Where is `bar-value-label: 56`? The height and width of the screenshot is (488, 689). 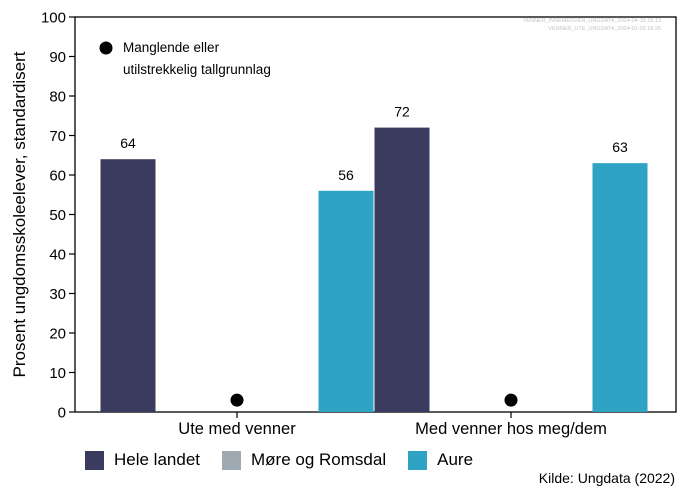 bar-value-label: 56 is located at coordinates (346, 175).